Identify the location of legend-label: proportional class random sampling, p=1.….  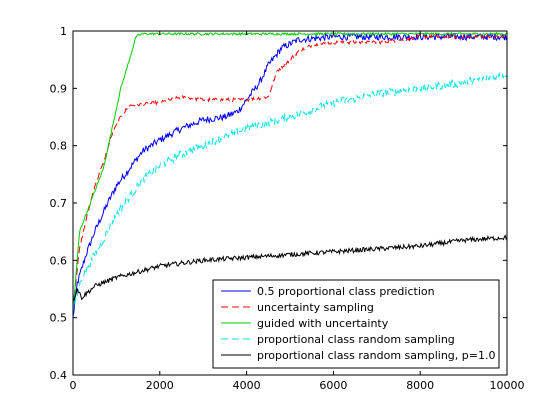
(376, 355).